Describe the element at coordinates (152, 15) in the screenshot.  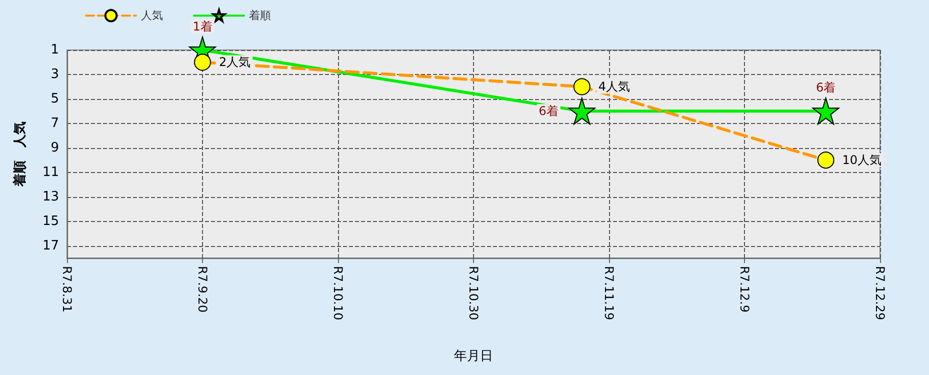
I see `legend-label: 人気` at that location.